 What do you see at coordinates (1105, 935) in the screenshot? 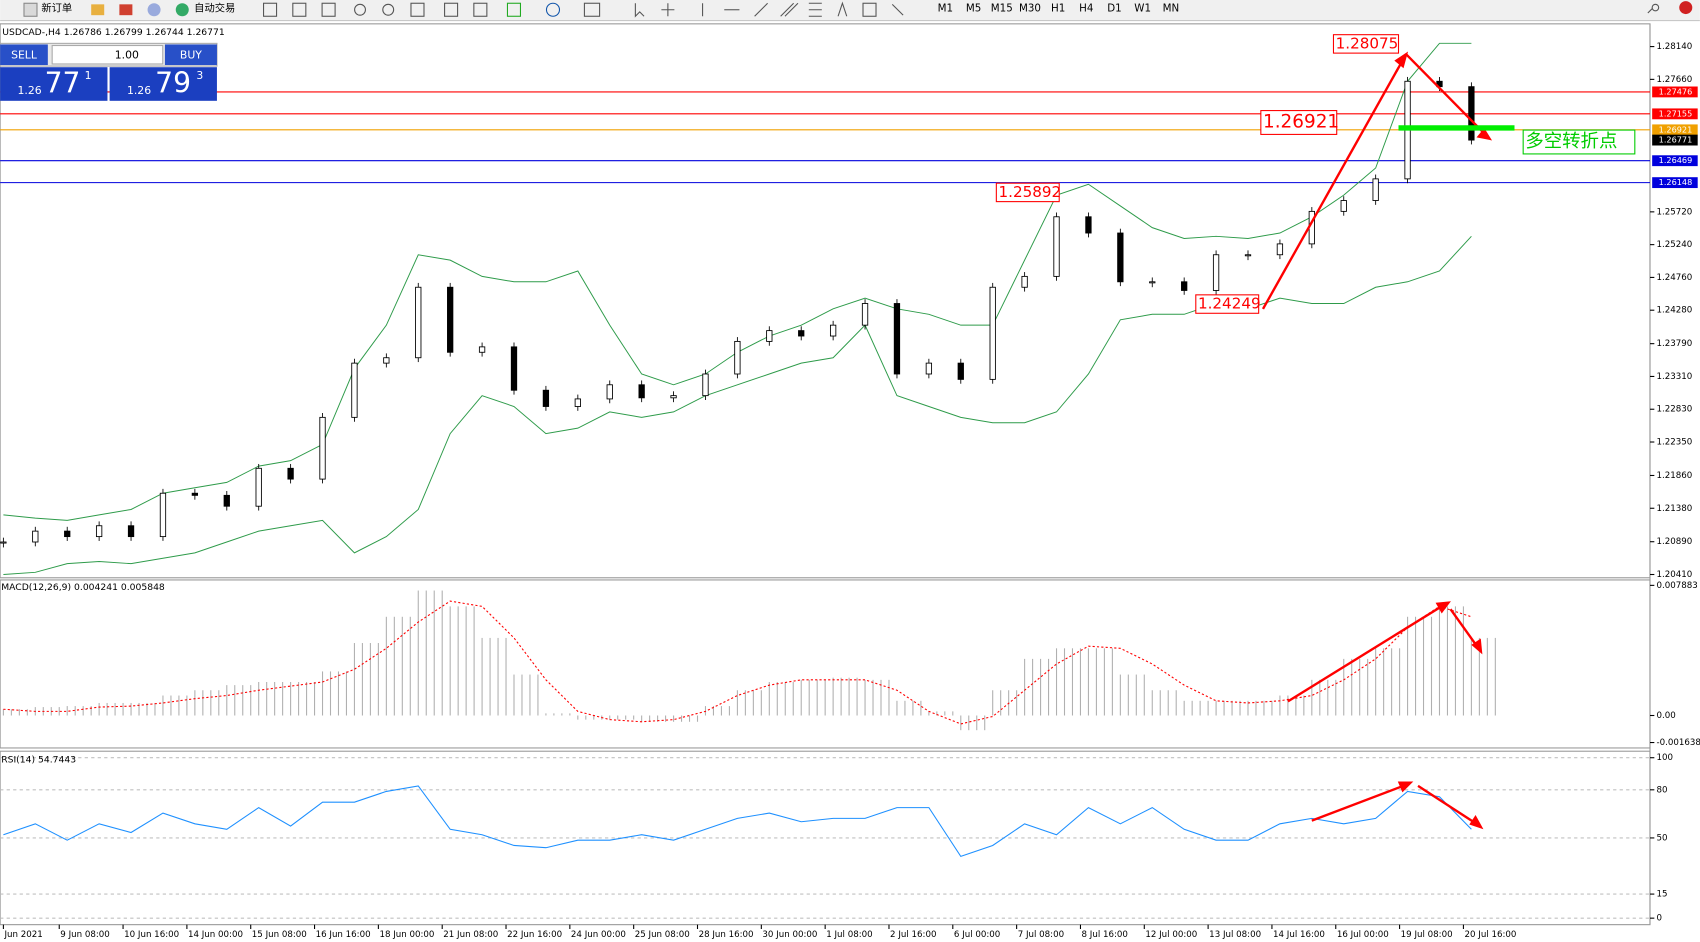
I see `x-tick-label: 8 Jul 16:00` at bounding box center [1105, 935].